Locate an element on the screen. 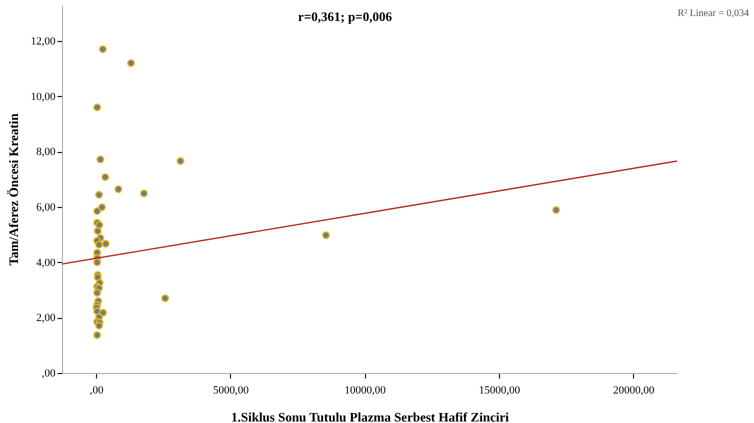 This screenshot has width=754, height=423. text: R² Linear = 0,034 is located at coordinates (713, 13).